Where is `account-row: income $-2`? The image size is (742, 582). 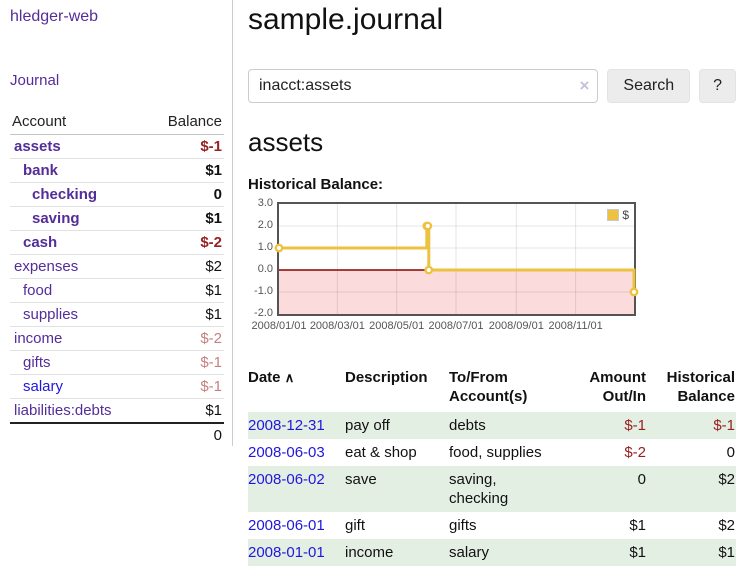
account-row: income $-2 is located at coordinates (117, 338).